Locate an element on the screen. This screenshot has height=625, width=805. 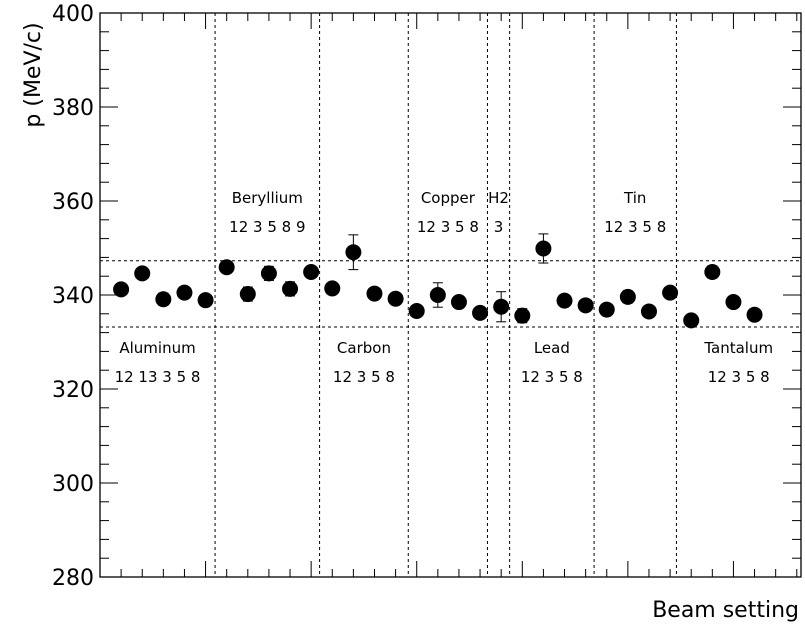
group-settings-label: 12 13 3 5 8 is located at coordinates (158, 377).